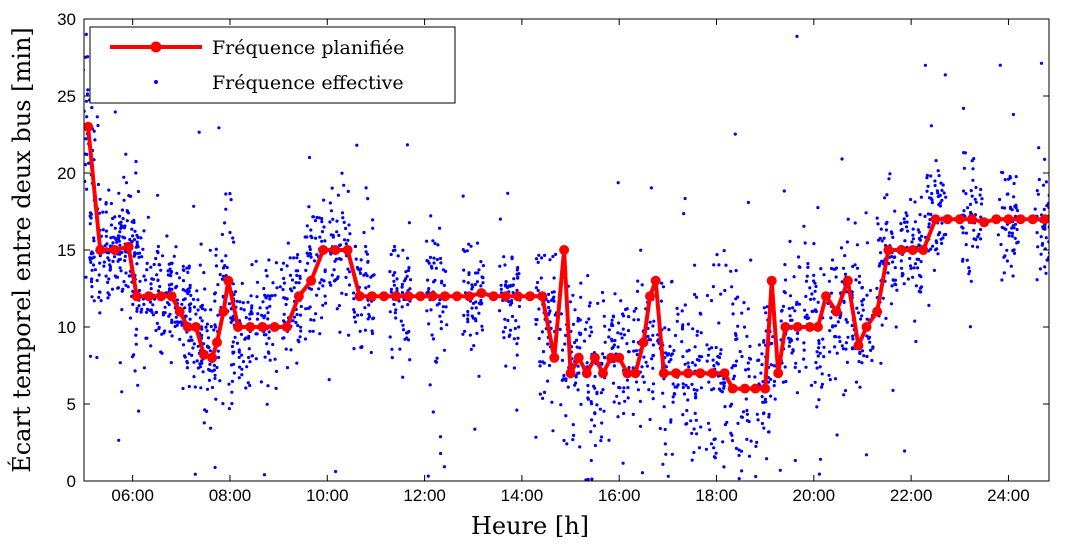 The width and height of the screenshot is (1077, 544). Describe the element at coordinates (66, 173) in the screenshot. I see `y-tick-label: 20` at that location.